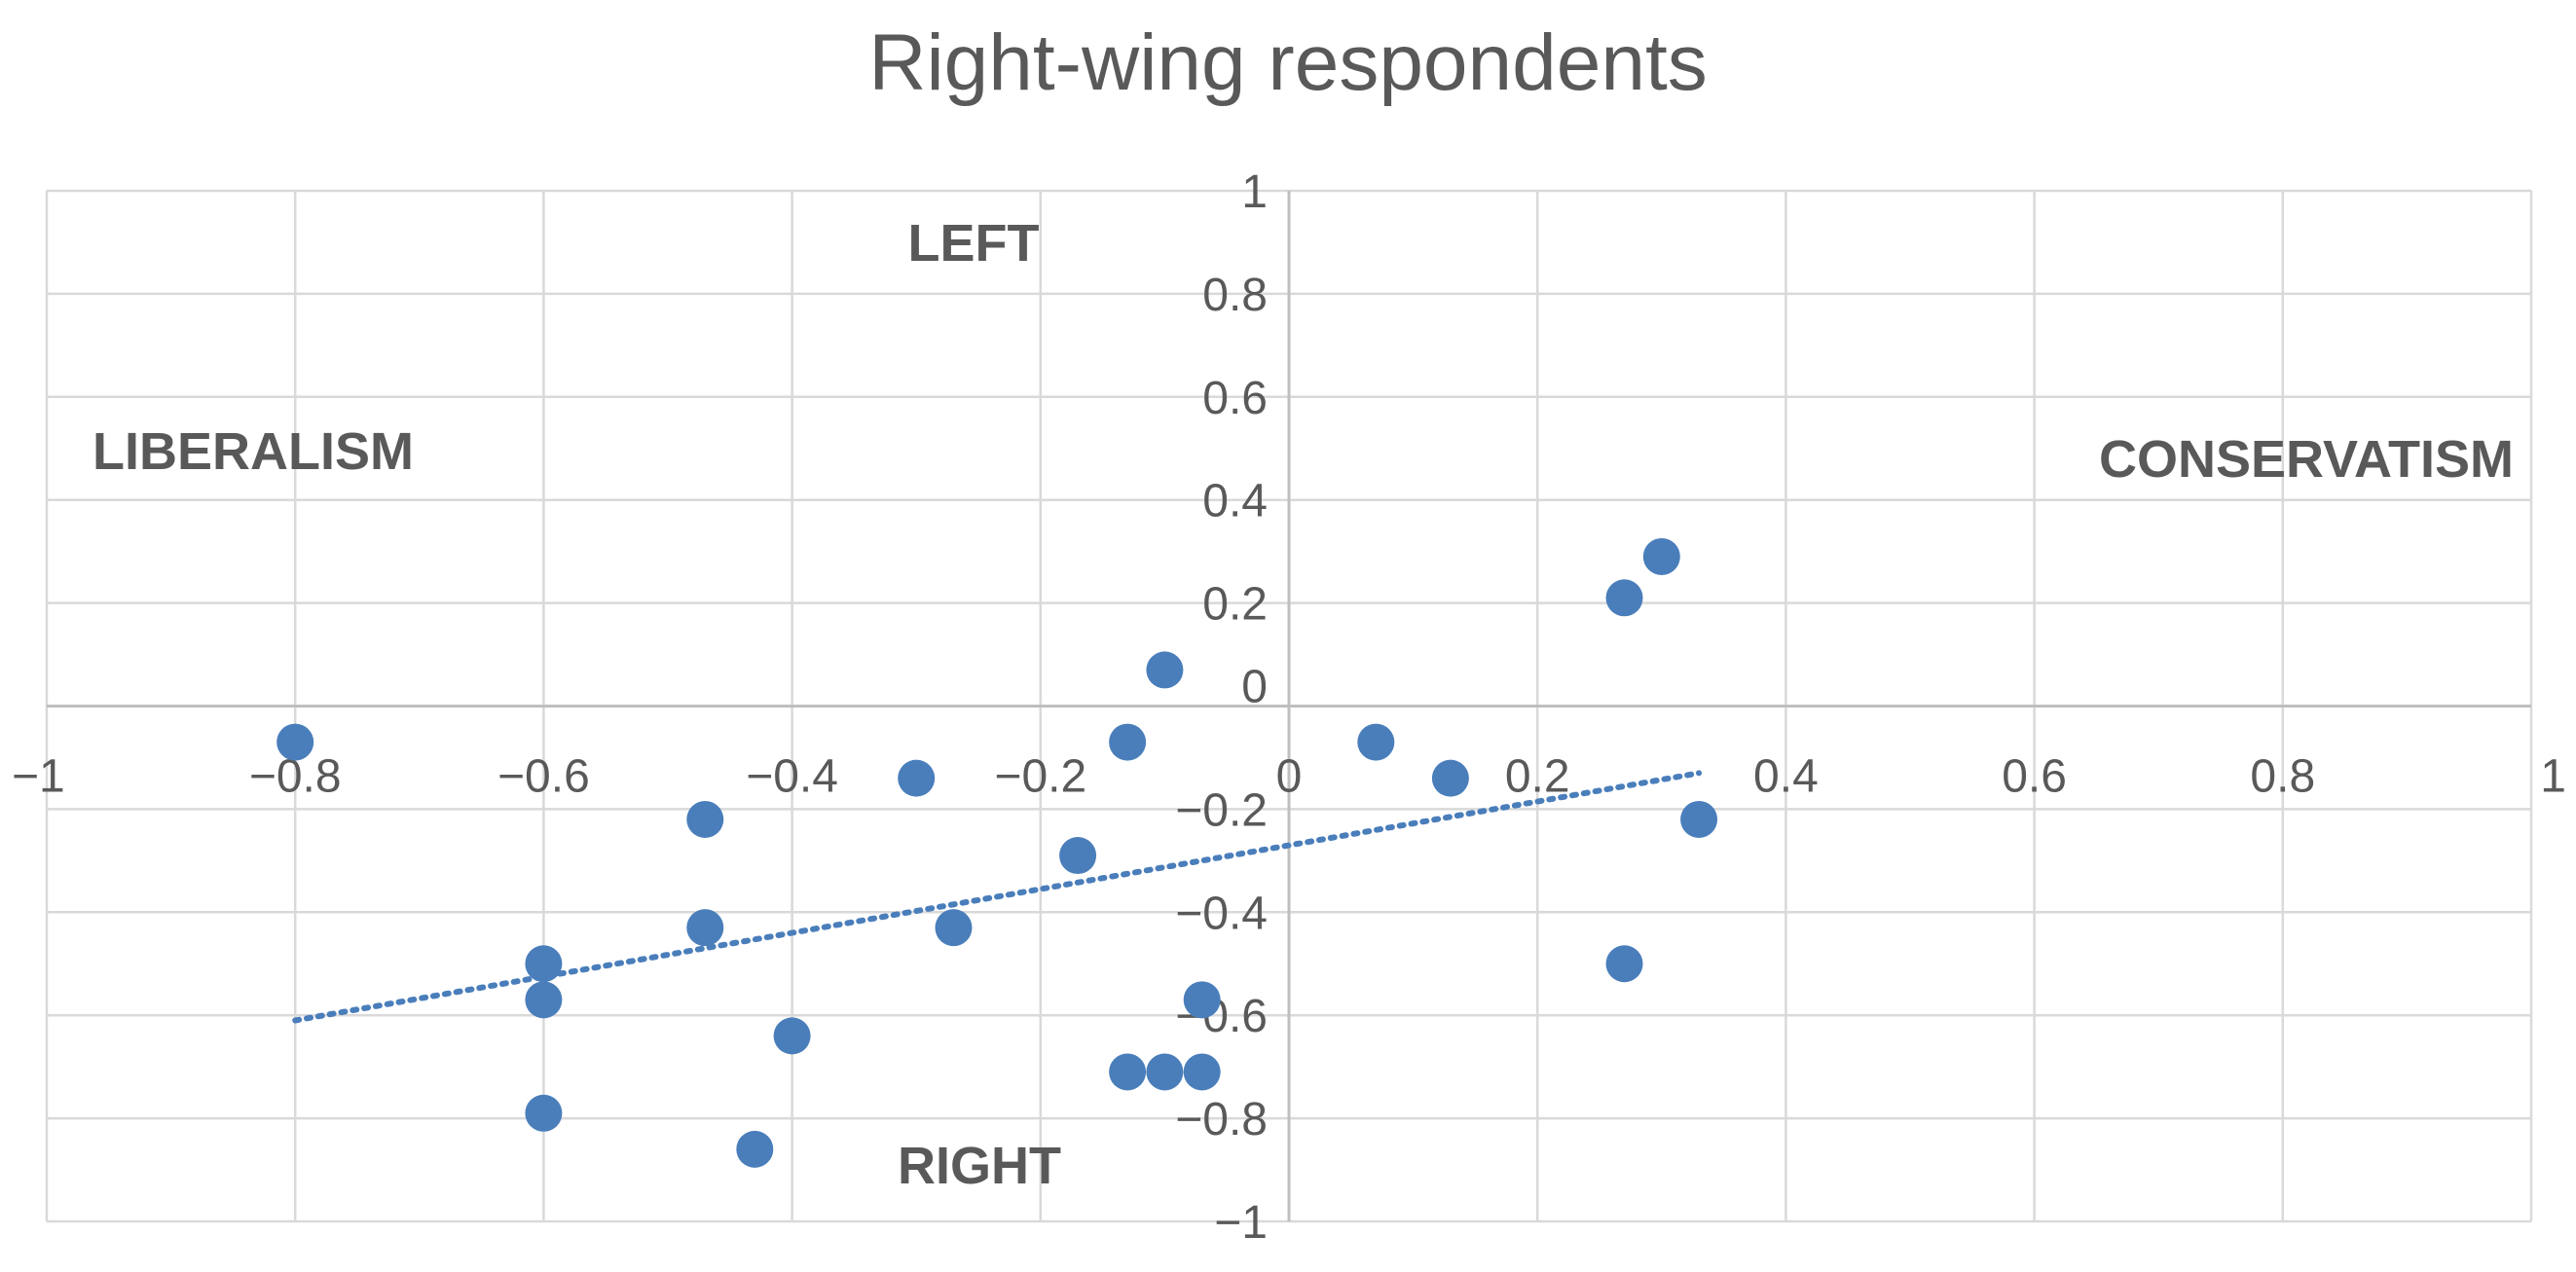  What do you see at coordinates (1537, 777) in the screenshot?
I see `x-tick-label: 0.2` at bounding box center [1537, 777].